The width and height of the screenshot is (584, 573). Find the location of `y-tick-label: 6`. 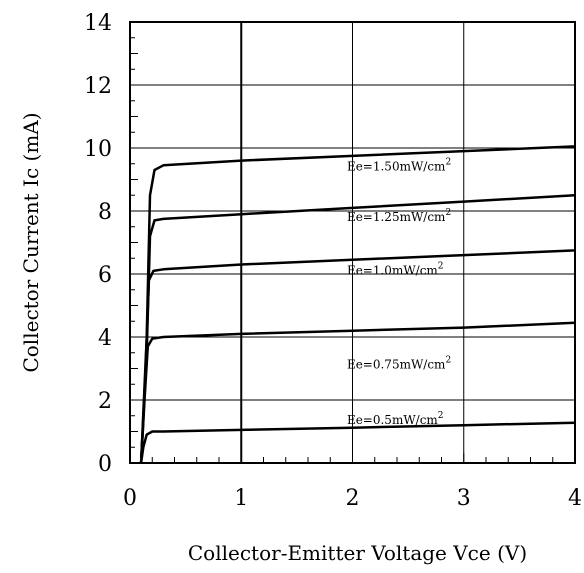

y-tick-label: 6 is located at coordinates (105, 275).